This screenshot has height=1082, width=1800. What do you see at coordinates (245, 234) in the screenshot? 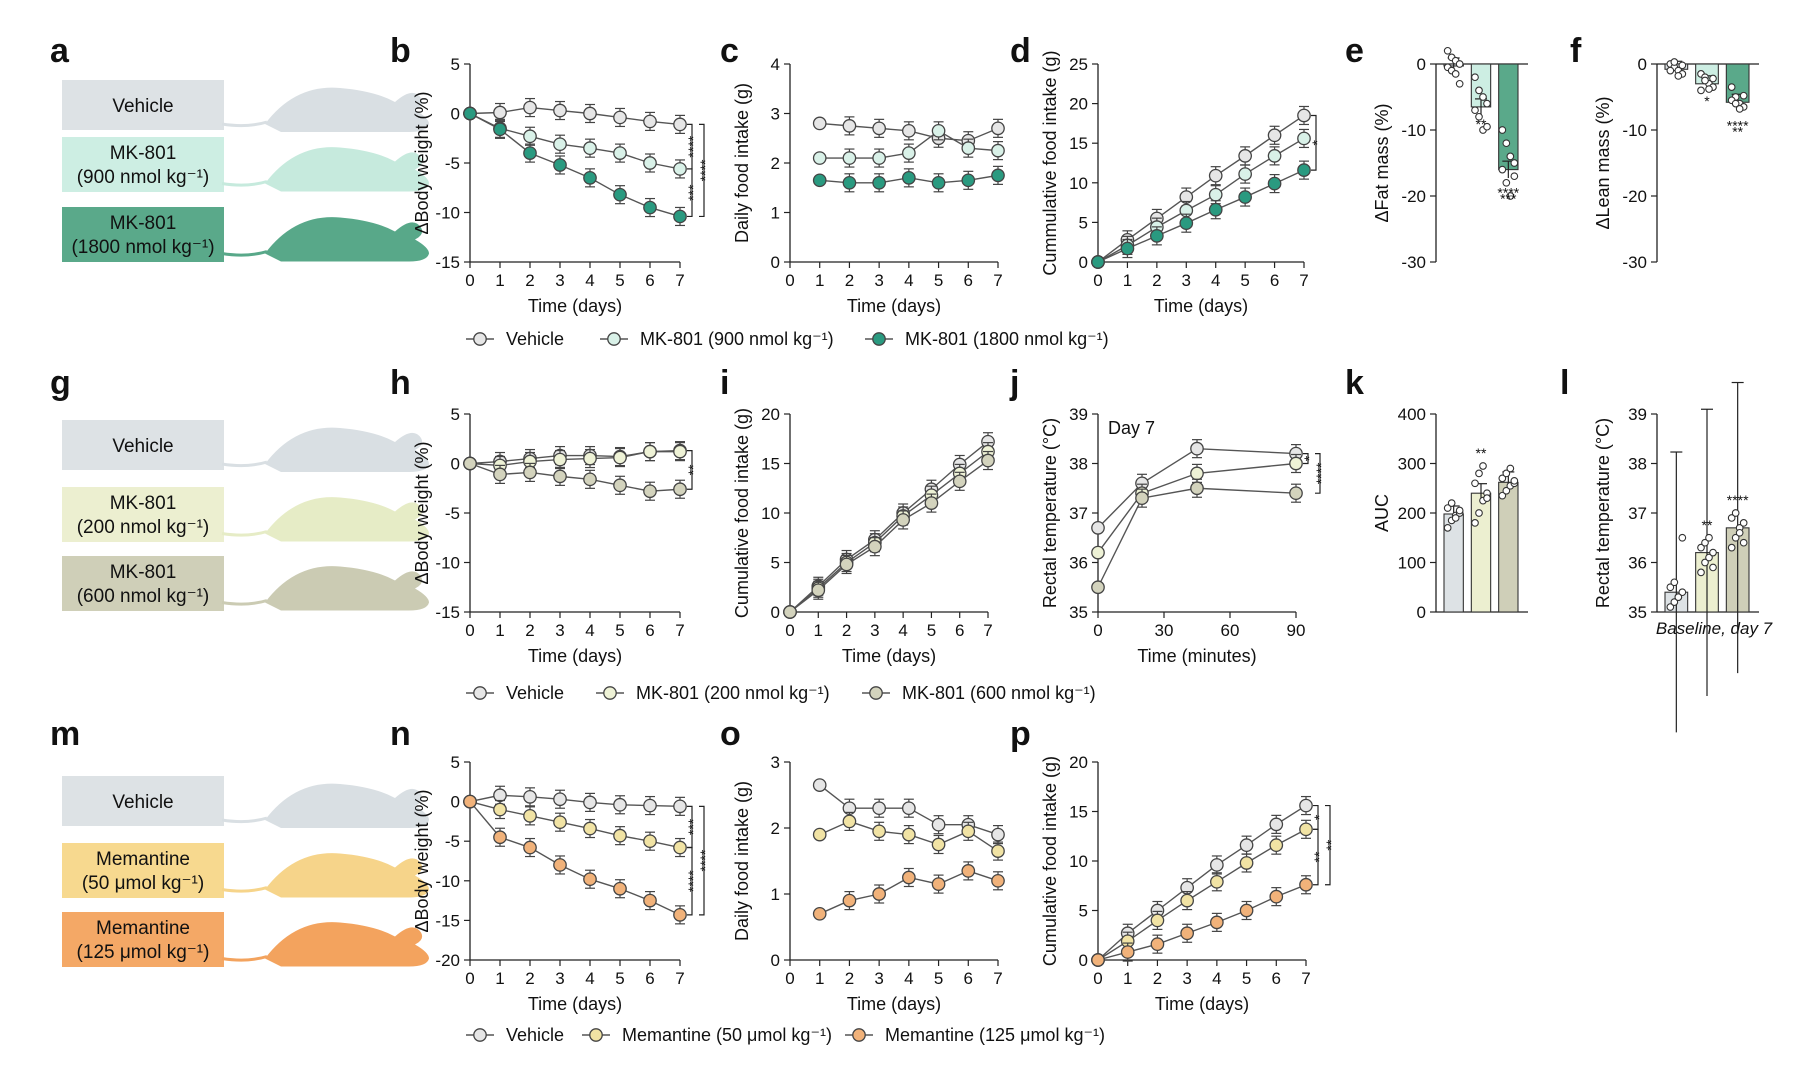
I see `treatment-group: MK-801 (1800 nmol kg⁻¹)` at bounding box center [245, 234].